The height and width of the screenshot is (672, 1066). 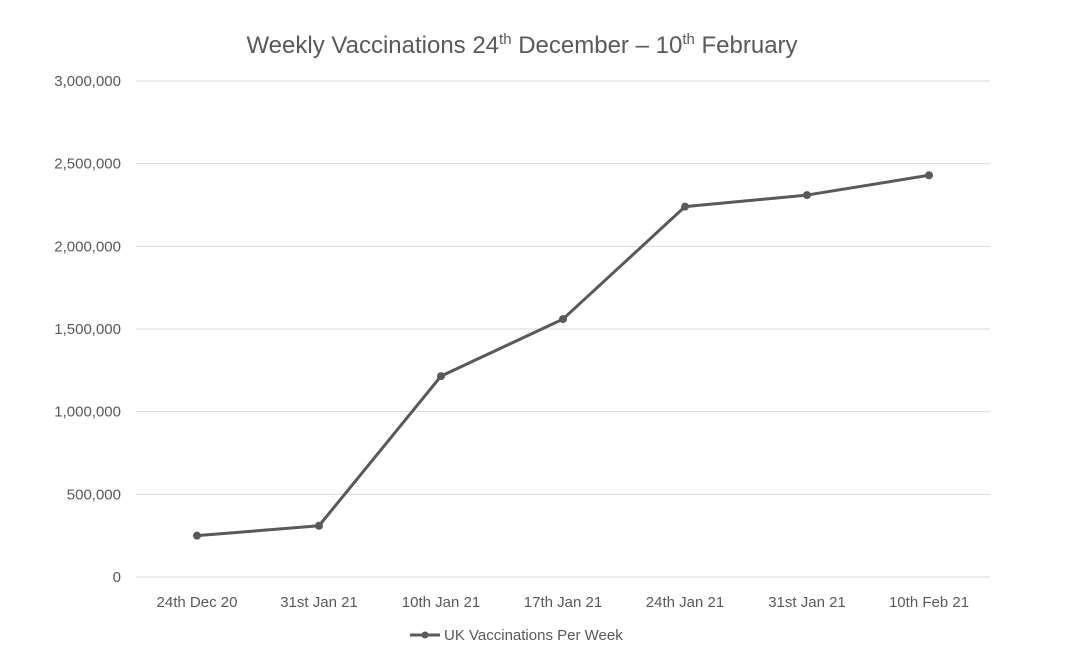 What do you see at coordinates (746, 45) in the screenshot?
I see `title-part-3: February` at bounding box center [746, 45].